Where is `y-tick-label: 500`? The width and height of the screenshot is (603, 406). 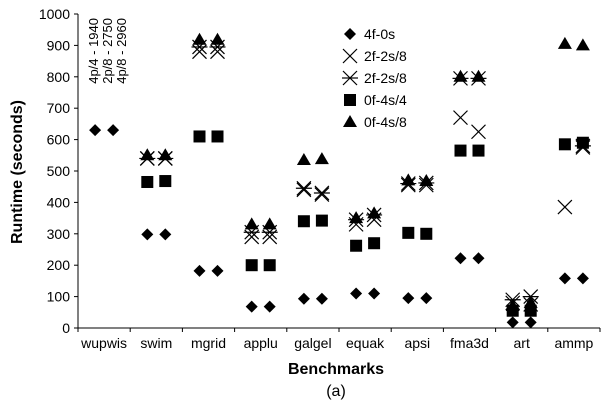 y-tick-label: 500 is located at coordinates (59, 171).